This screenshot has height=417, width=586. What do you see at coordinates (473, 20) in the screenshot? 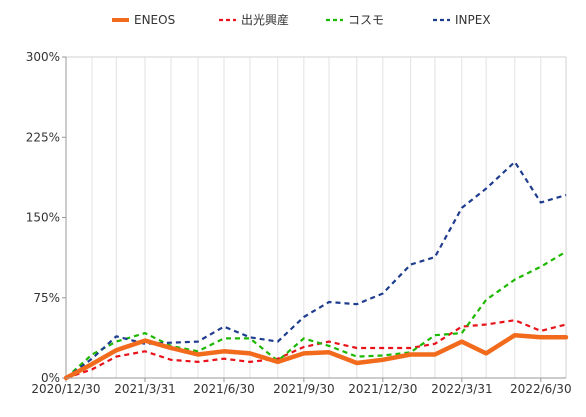
I see `legend-label: INPEX` at bounding box center [473, 20].